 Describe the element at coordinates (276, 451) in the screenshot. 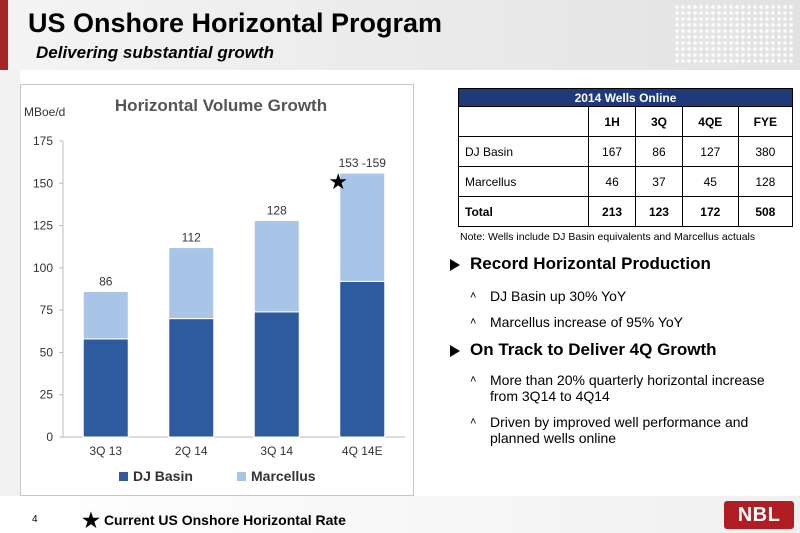

I see `x-tick-label: 3Q 14` at that location.